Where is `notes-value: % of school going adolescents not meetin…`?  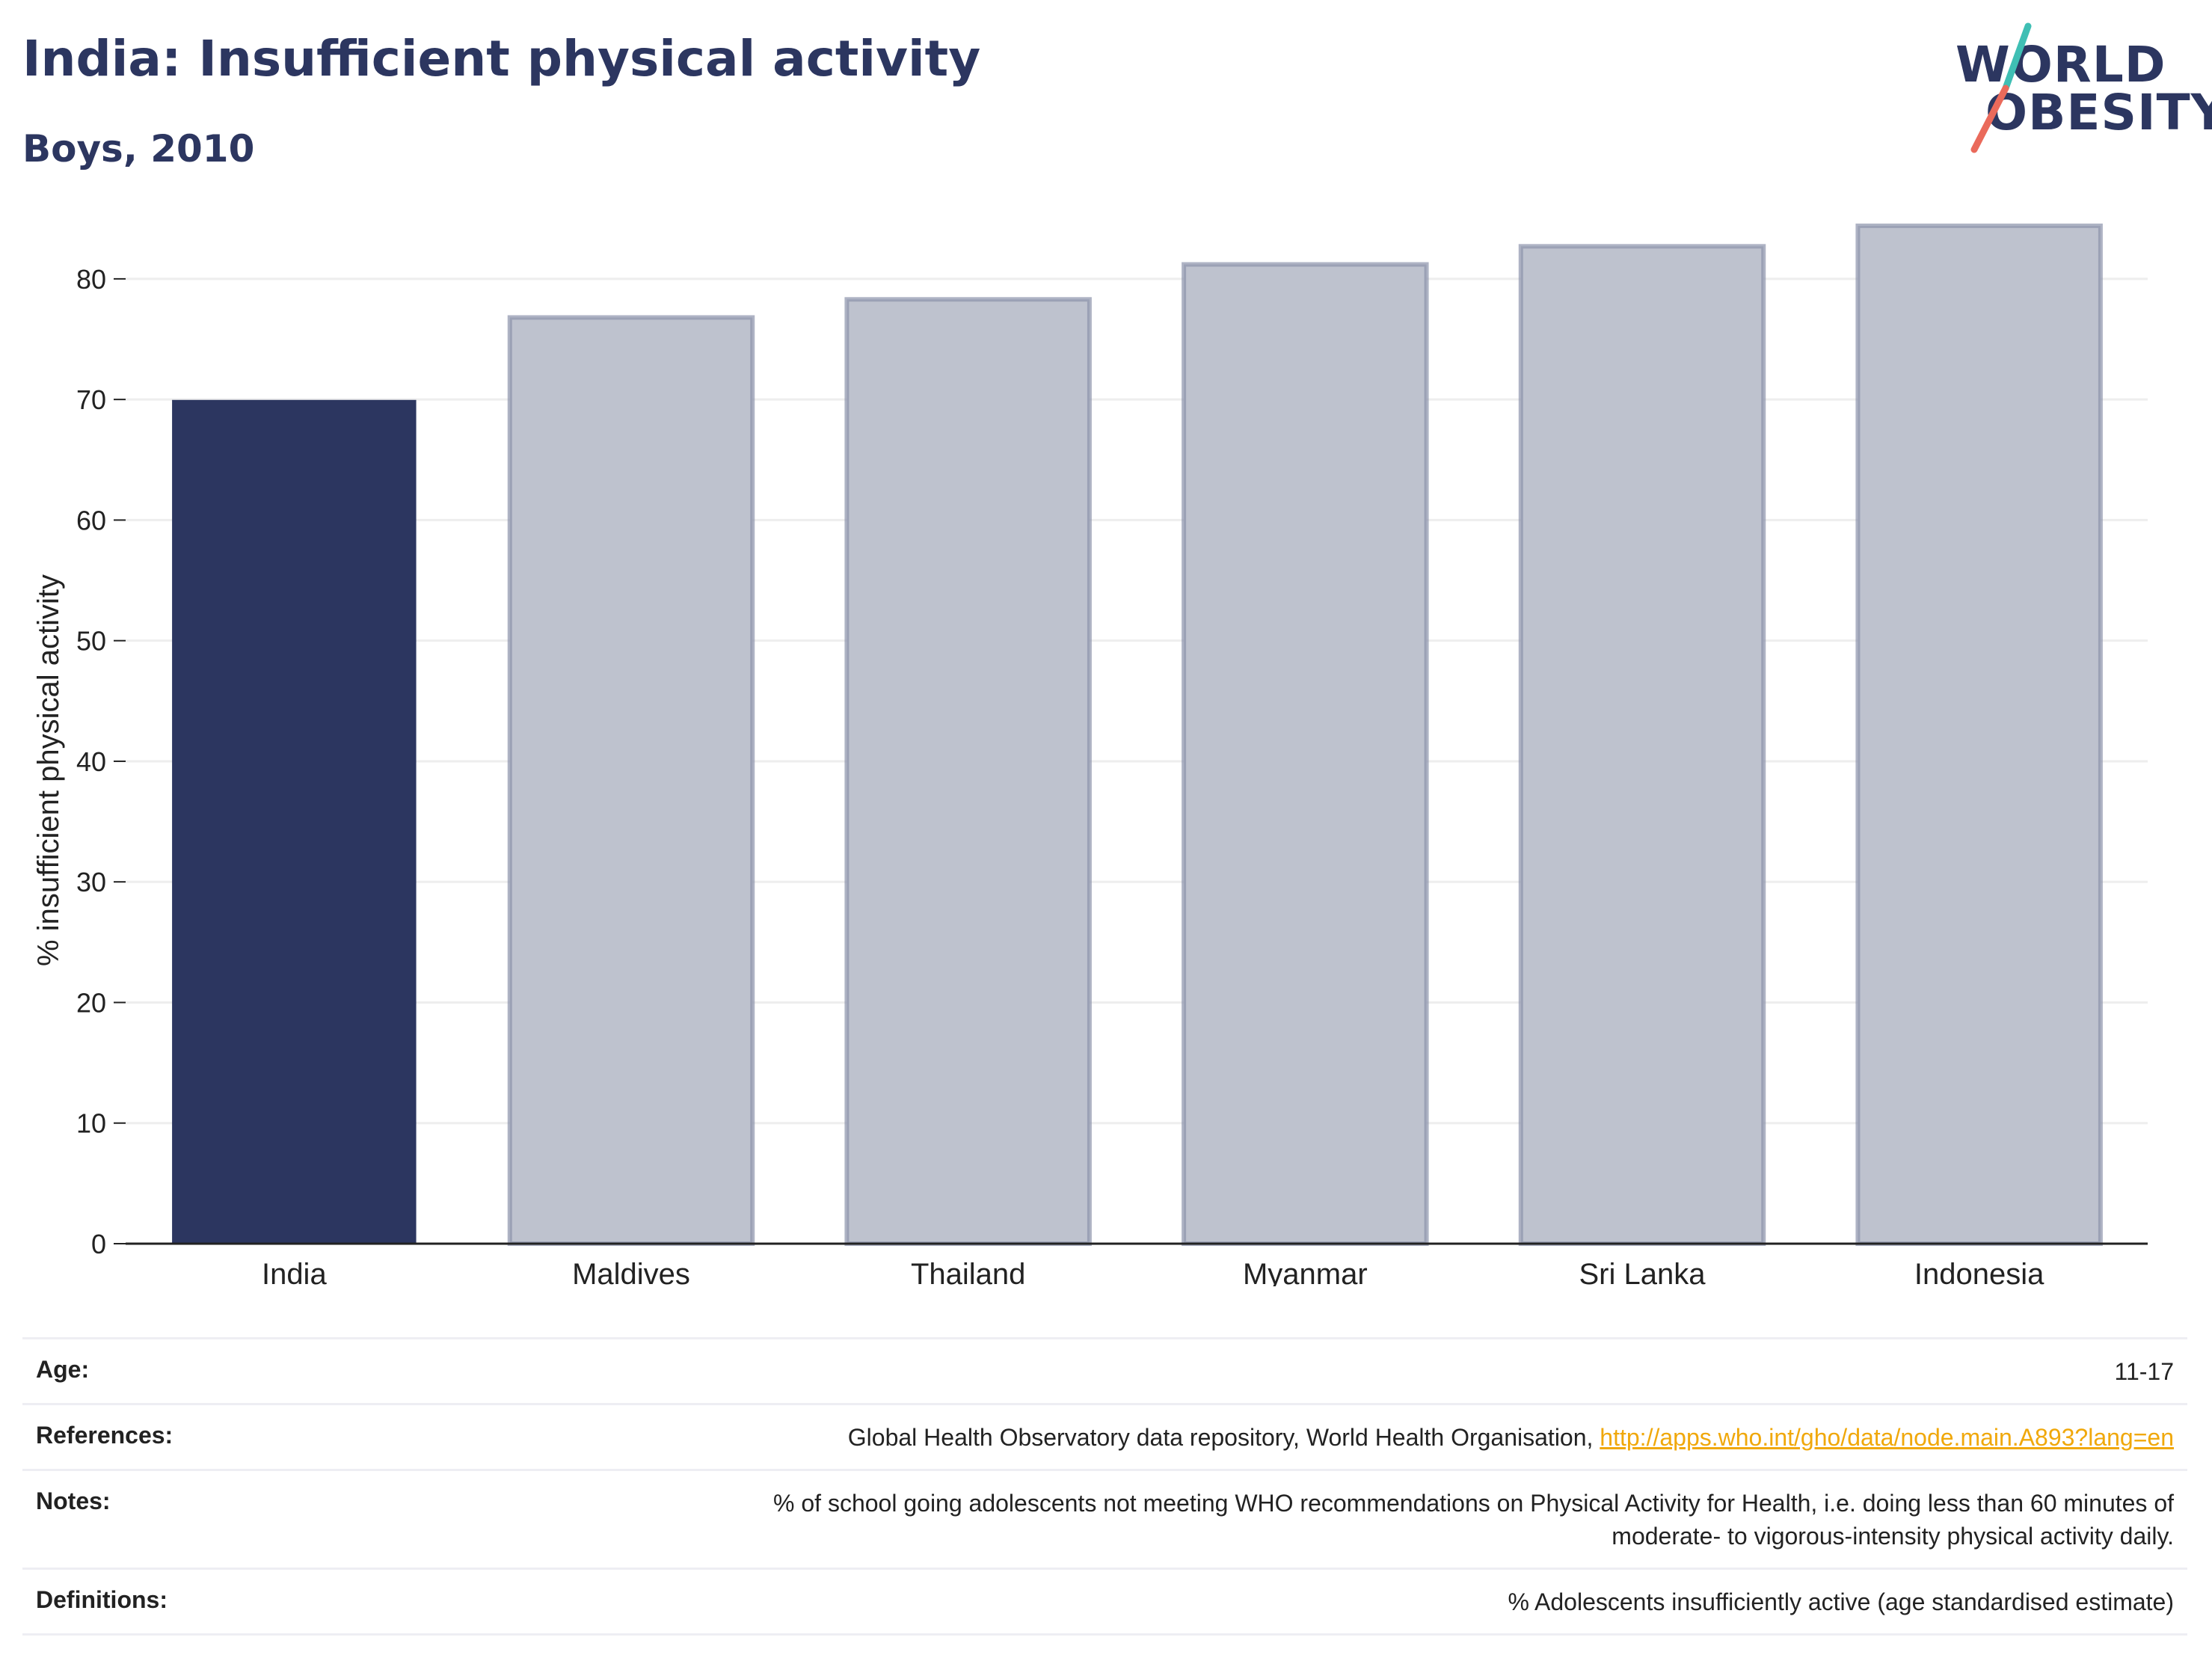
notes-value: % of school going adolescents not meetin… is located at coordinates (1473, 1519).